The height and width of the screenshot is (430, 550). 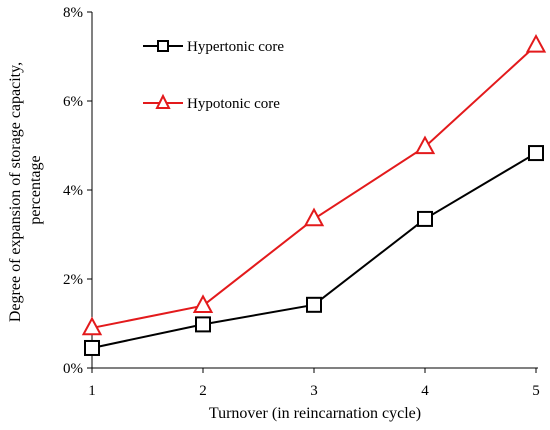 What do you see at coordinates (15, 192) in the screenshot?
I see `y-axis-title-line-1: Degree of expansion of storage capacity,` at bounding box center [15, 192].